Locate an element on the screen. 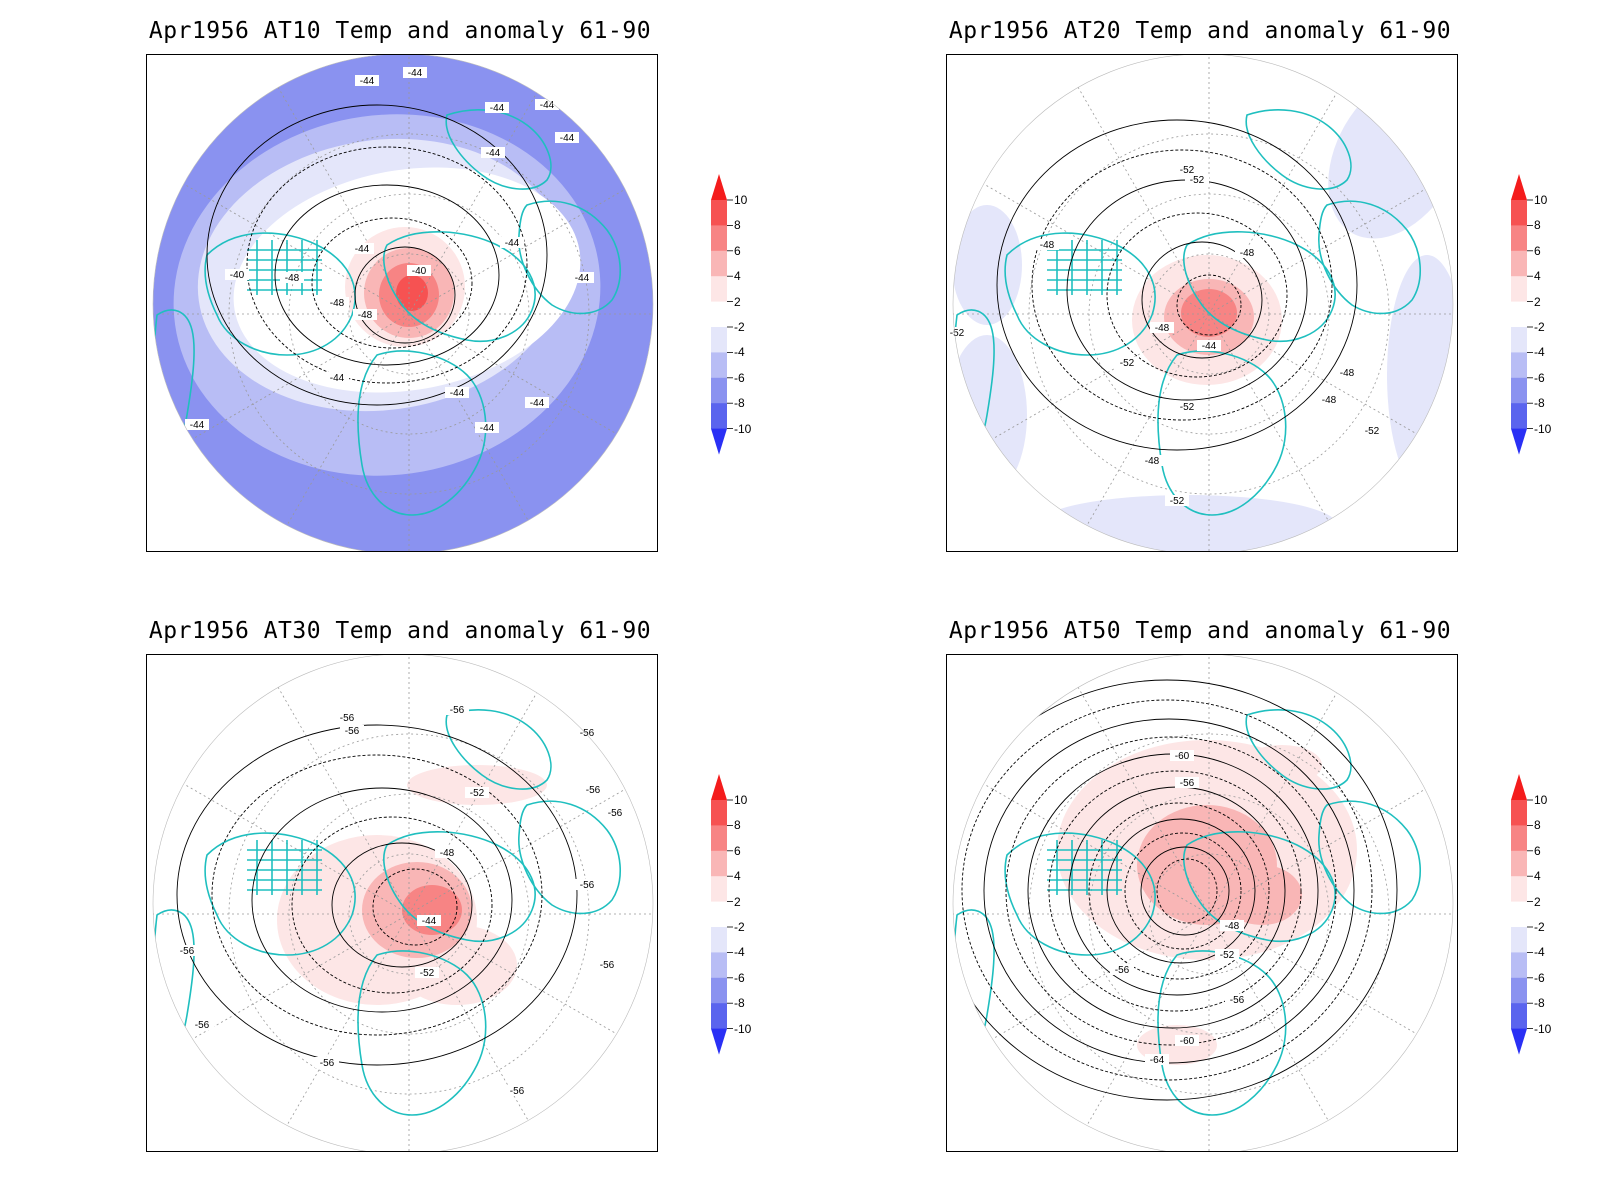  map-frame: -60 -56 -48 -52 -56 -56 -60 -64 is located at coordinates (1202, 903).